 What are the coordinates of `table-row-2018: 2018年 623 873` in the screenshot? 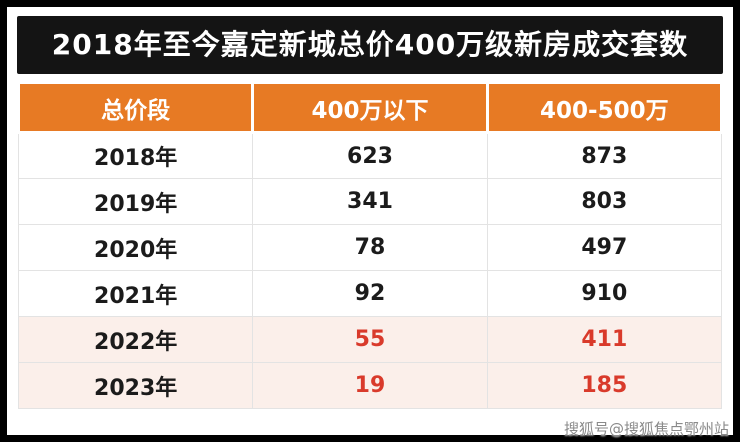 It's located at (370, 155).